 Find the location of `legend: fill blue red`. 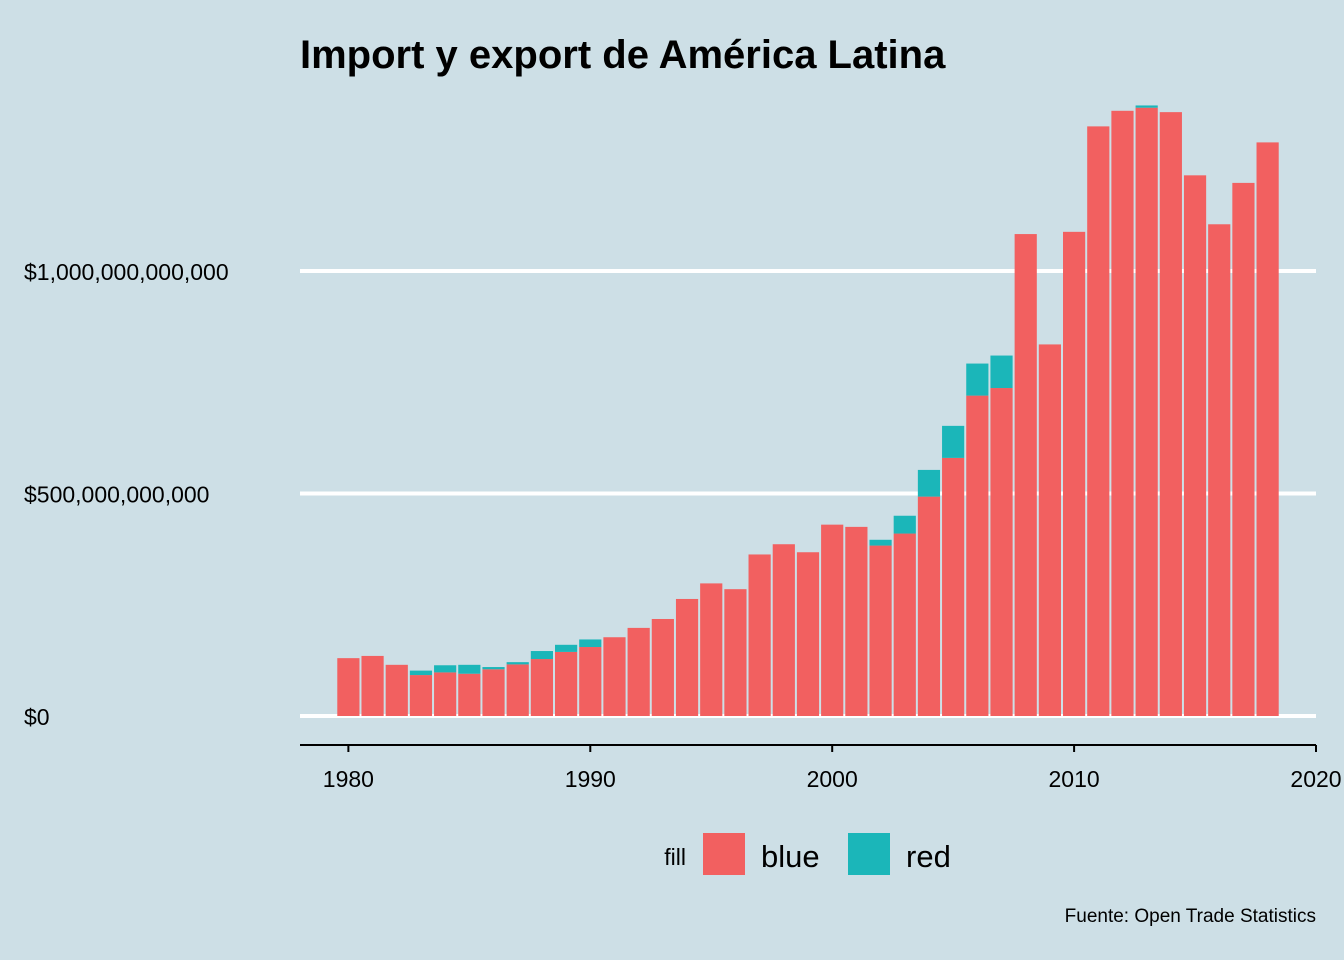

legend: fill blue red is located at coordinates (807, 854).